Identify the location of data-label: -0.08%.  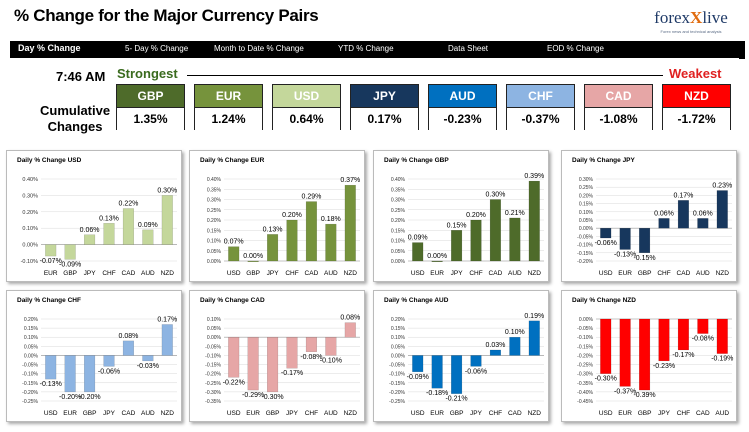
(311, 357).